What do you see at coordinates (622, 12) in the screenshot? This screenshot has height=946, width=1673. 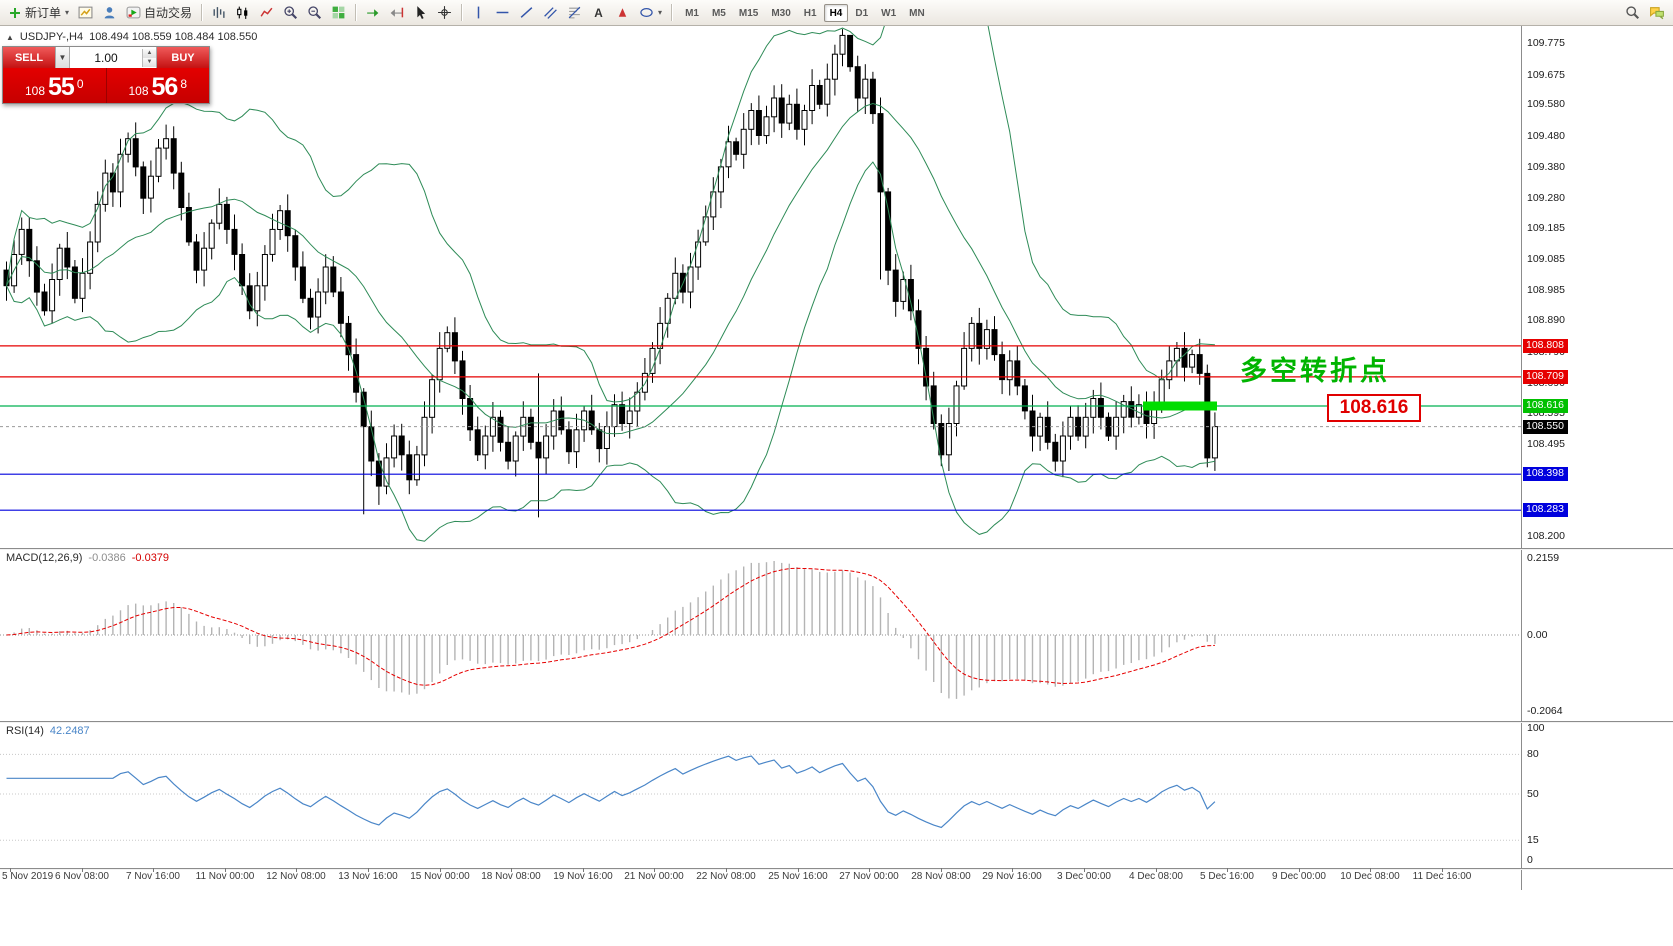 I see `arrows-button` at bounding box center [622, 12].